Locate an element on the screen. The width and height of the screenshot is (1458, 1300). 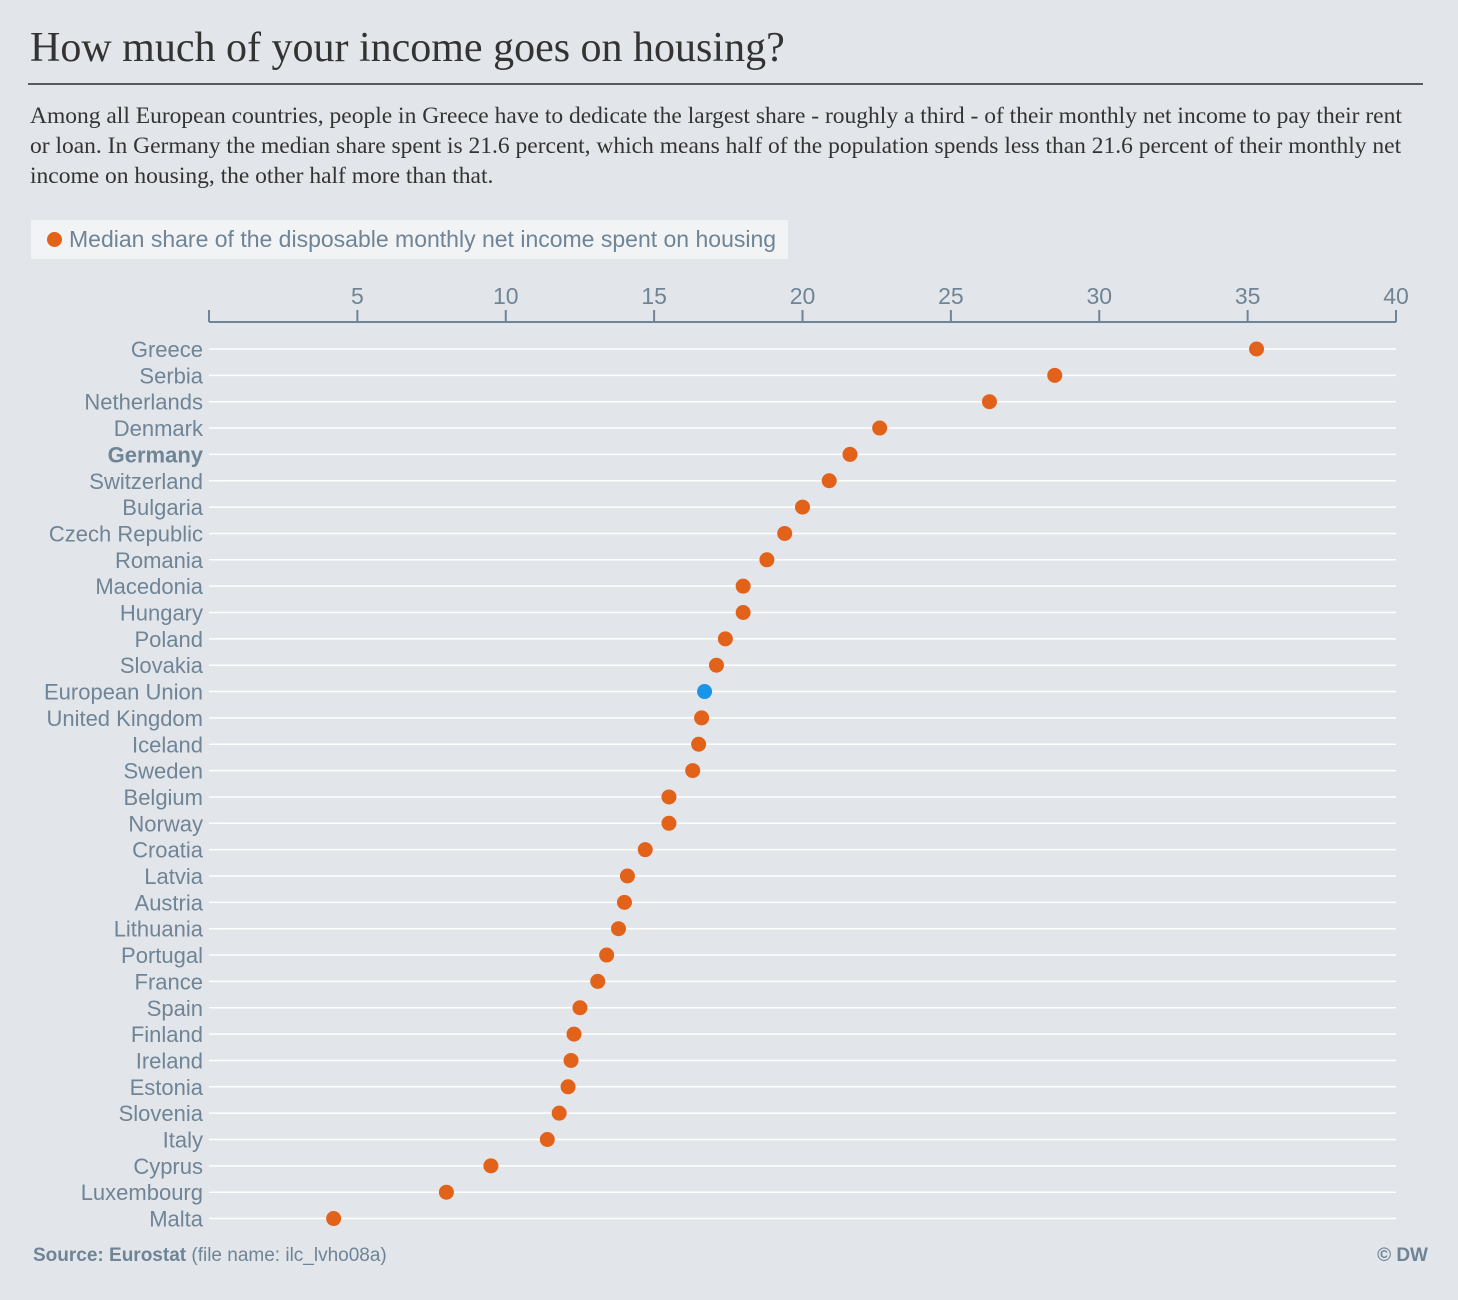
category-label: Macedonia is located at coordinates (149, 586).